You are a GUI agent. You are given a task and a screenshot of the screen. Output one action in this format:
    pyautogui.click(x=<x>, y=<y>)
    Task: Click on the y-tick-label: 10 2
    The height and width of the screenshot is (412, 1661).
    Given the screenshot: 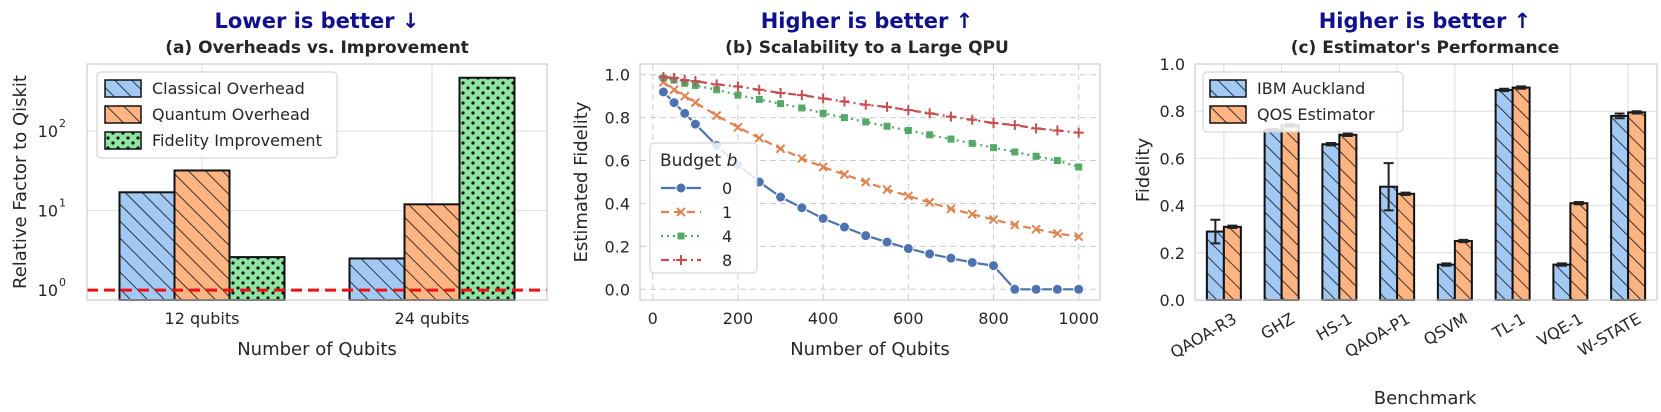 What is the action you would take?
    pyautogui.click(x=52, y=129)
    